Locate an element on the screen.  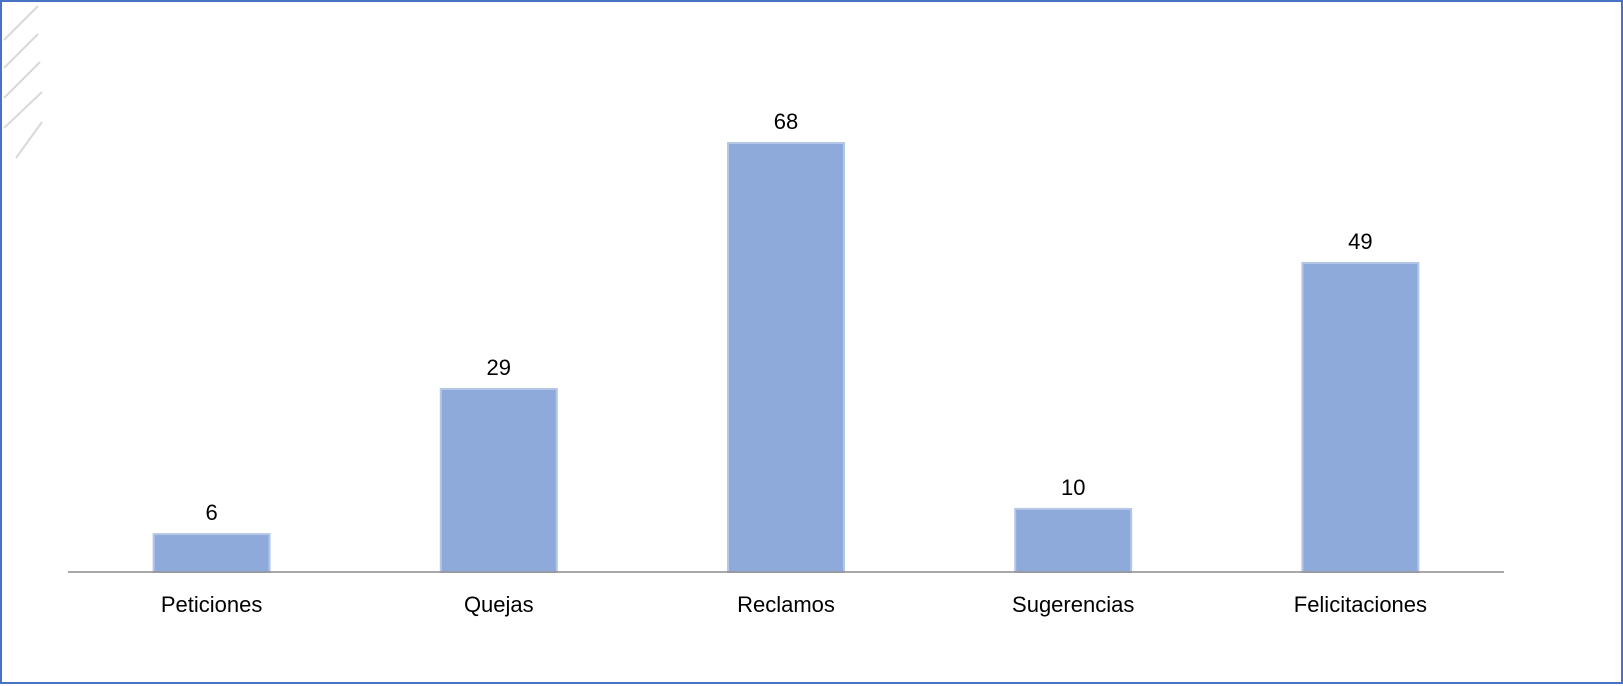
bar-reclamos is located at coordinates (786, 357).